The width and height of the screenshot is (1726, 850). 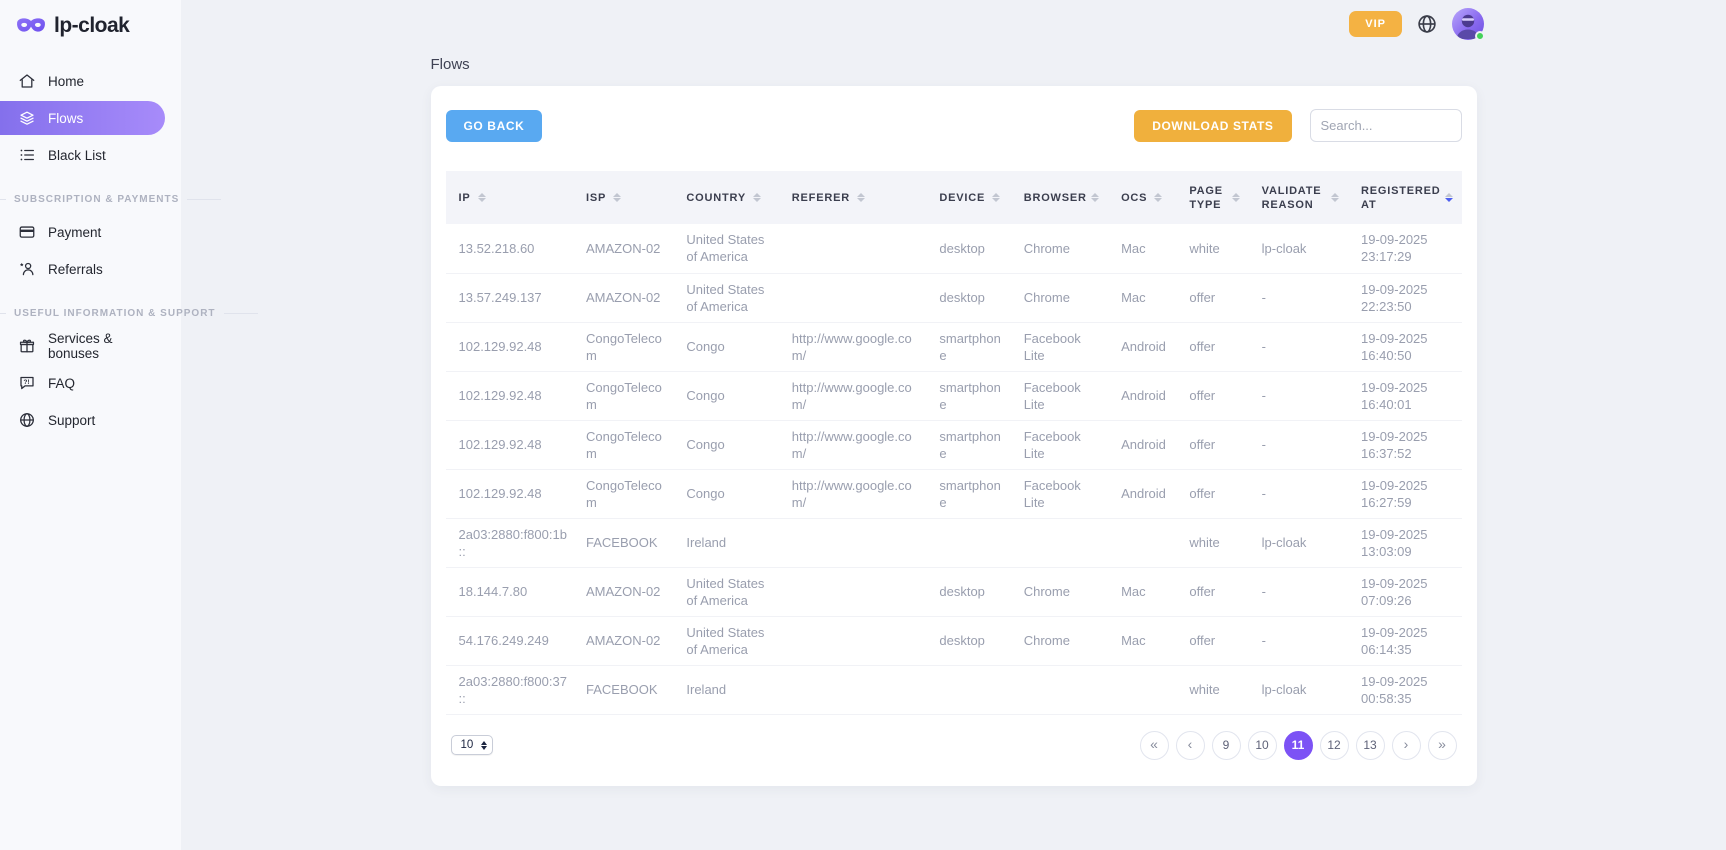 I want to click on language-globe-icon, so click(x=1427, y=24).